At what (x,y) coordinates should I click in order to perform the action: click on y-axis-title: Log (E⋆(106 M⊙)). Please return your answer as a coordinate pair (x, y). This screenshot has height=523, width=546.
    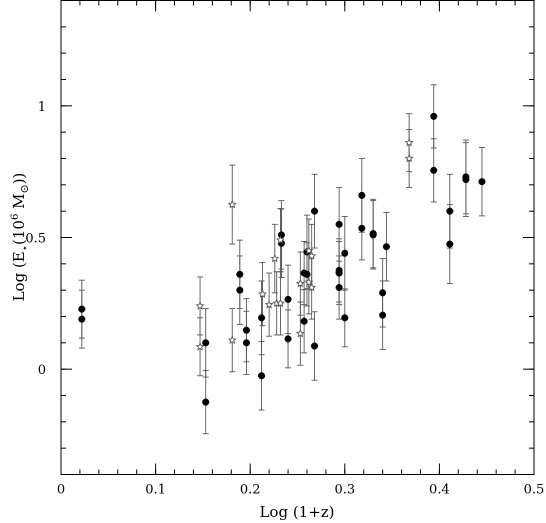
    Looking at the image, I should click on (20, 237).